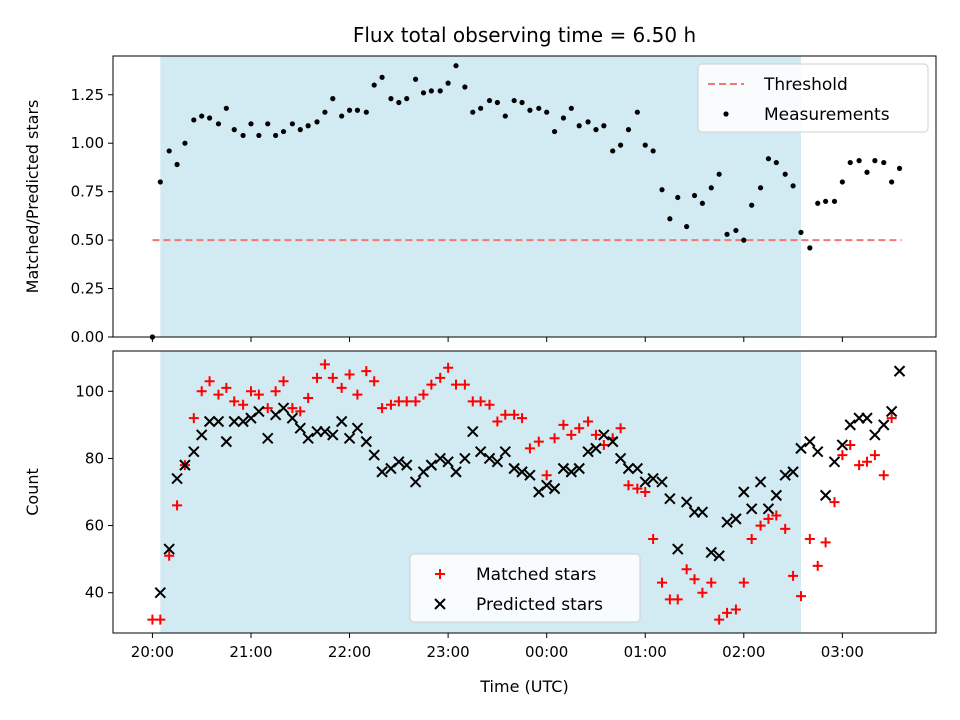 The height and width of the screenshot is (720, 960). I want to click on x-tick-label: 20:00, so click(152, 652).